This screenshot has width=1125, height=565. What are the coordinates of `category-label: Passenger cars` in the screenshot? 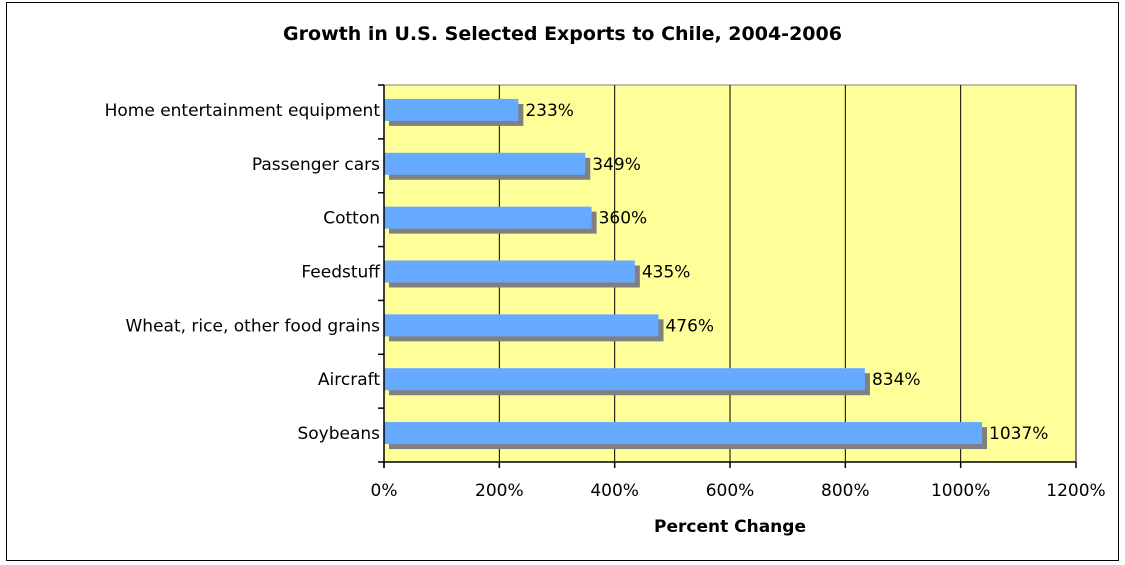 It's located at (316, 165).